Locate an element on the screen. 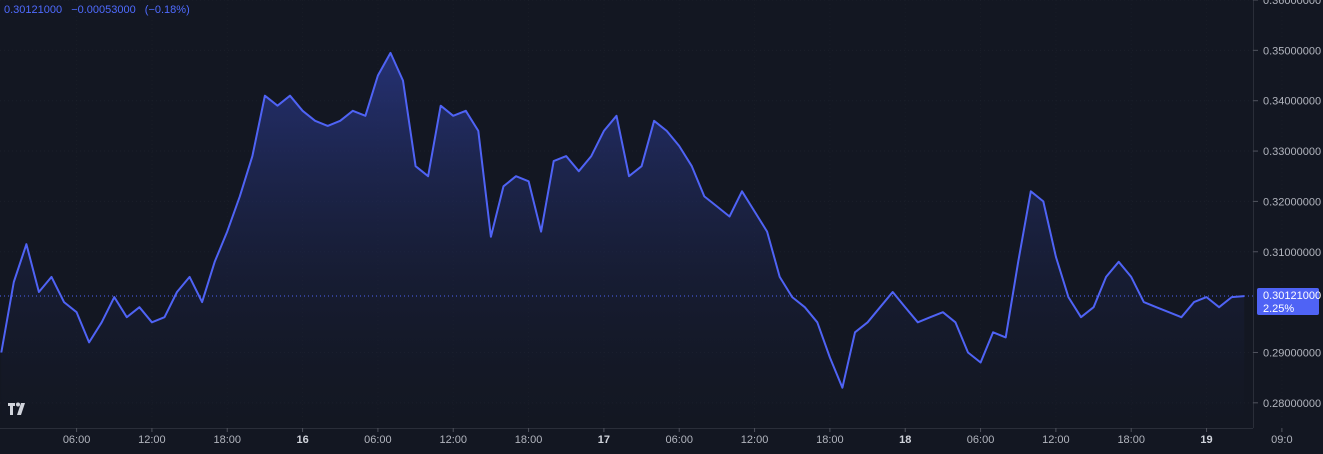  time-tick-label: 16 is located at coordinates (302, 440).